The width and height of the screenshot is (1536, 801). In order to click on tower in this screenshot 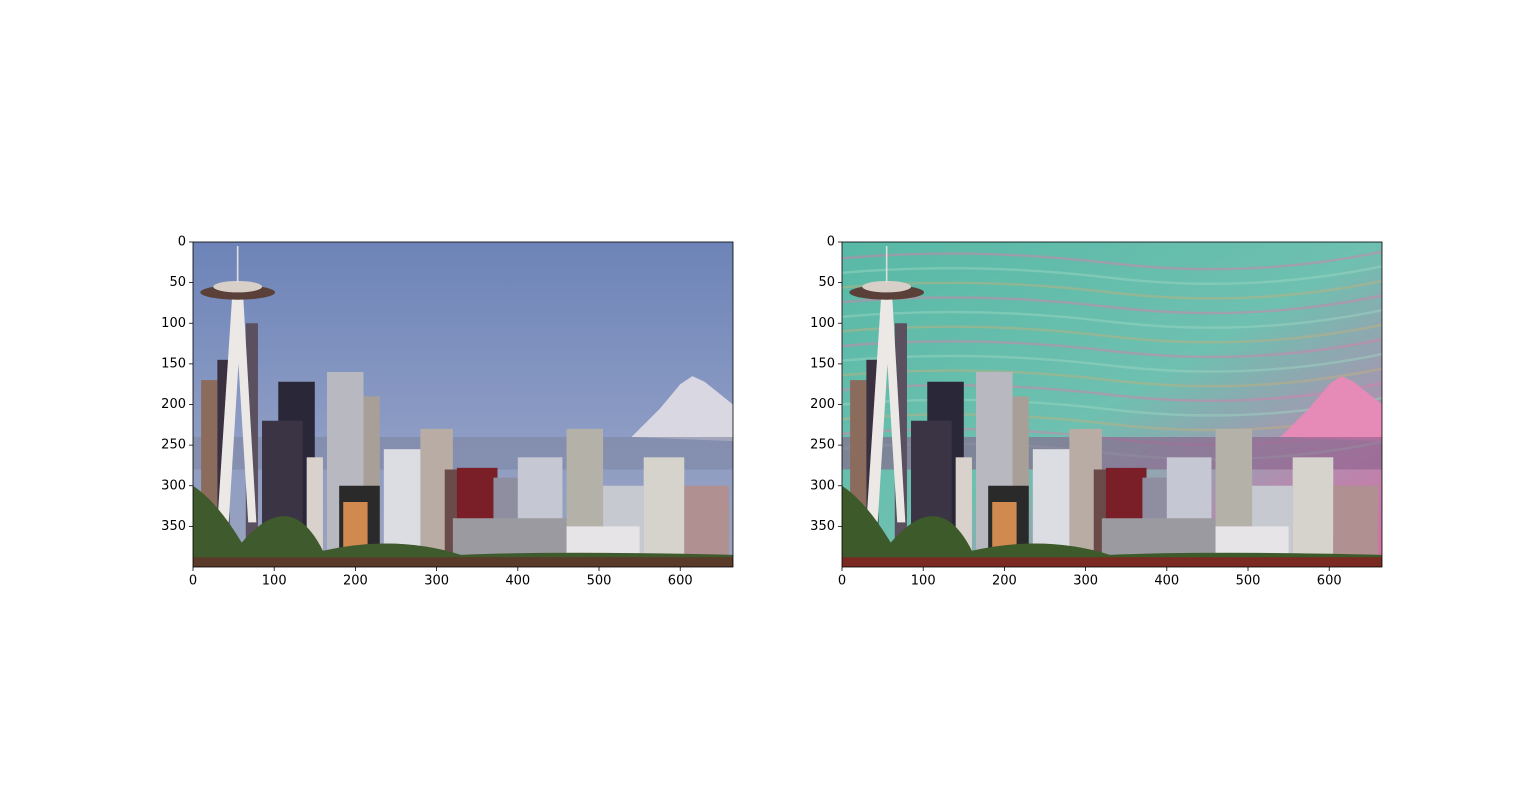, I will do `click(237, 410)`.